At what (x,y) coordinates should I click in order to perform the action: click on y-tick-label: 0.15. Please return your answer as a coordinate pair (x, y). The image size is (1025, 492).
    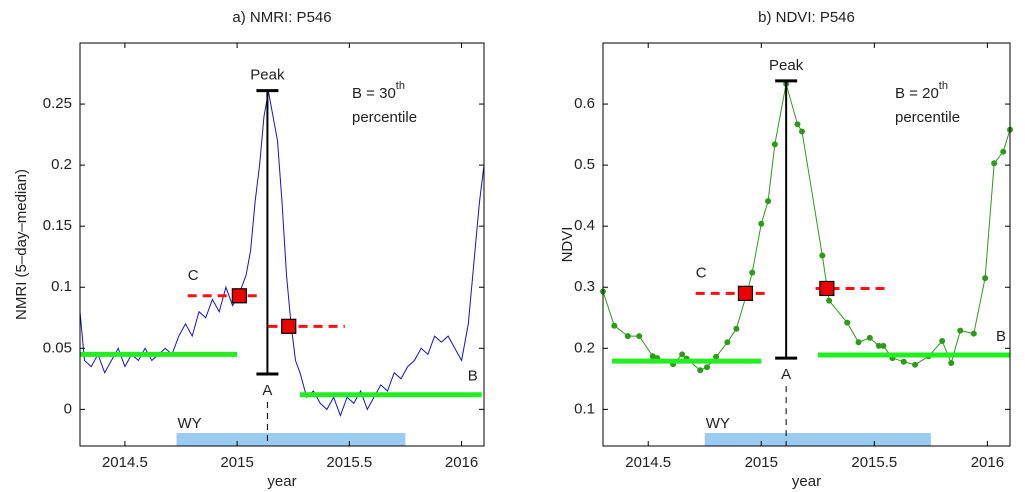
    Looking at the image, I should click on (57, 225).